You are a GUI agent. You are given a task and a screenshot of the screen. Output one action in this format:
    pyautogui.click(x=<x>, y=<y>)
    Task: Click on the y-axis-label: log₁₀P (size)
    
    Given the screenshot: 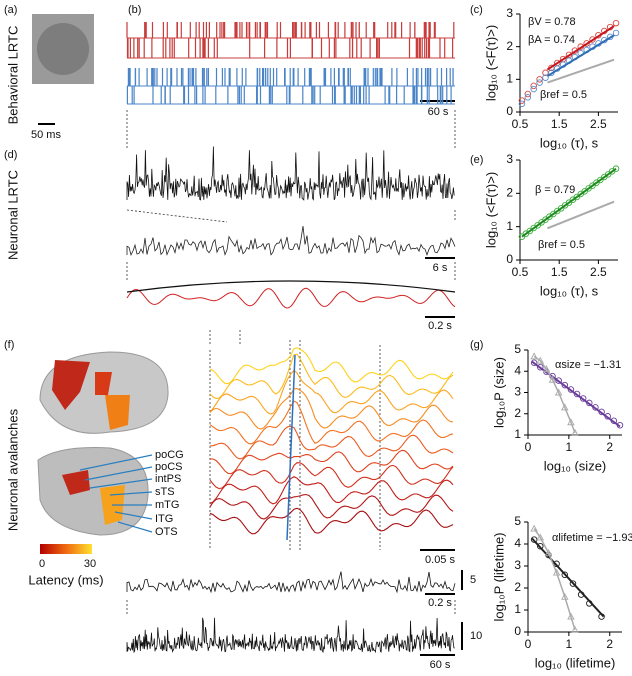 What is the action you would take?
    pyautogui.click(x=498, y=392)
    